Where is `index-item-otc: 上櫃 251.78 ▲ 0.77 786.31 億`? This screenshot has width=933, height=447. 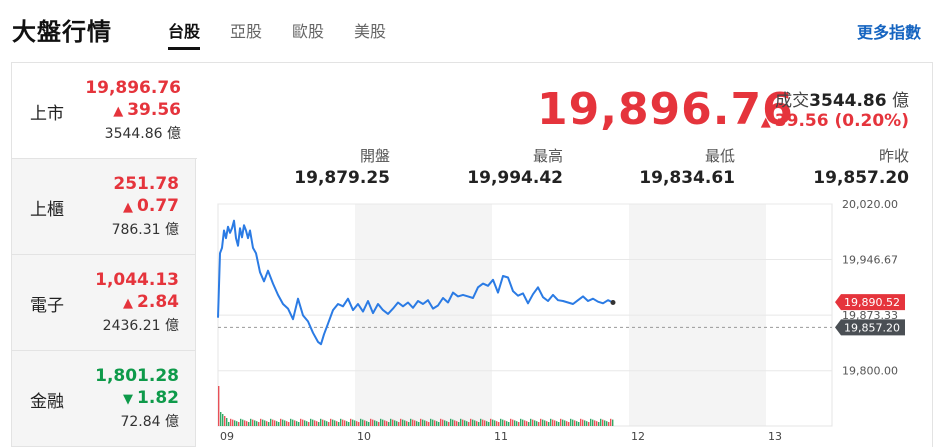 index-item-otc: 上櫃 251.78 ▲ 0.77 786.31 億 is located at coordinates (103, 207).